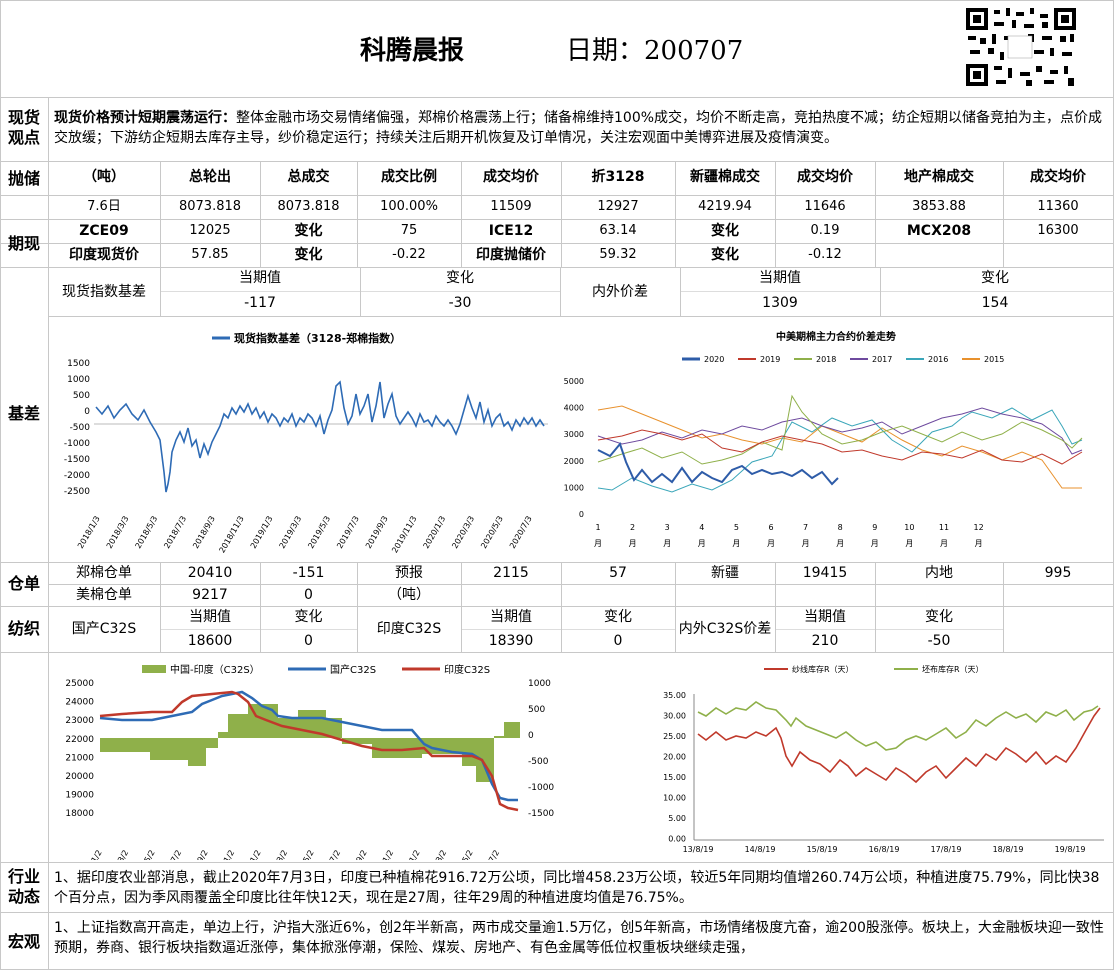  What do you see at coordinates (23, 886) in the screenshot?
I see `section-label-industry: 行业 动态` at bounding box center [23, 886].